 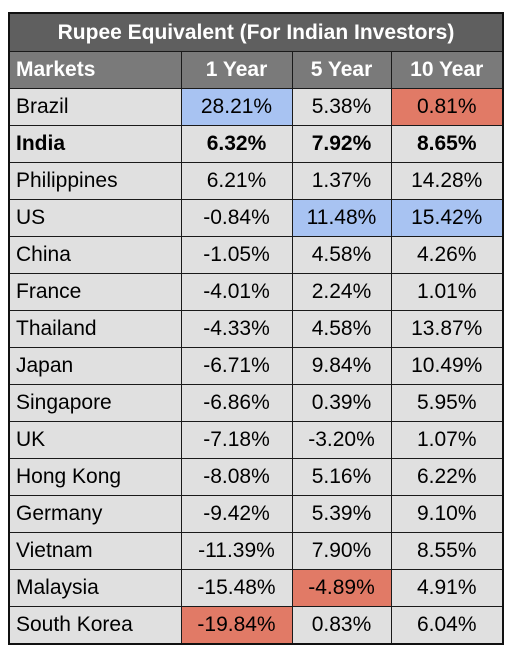 I want to click on return-cell-5-year: 0.39%, so click(x=341, y=403).